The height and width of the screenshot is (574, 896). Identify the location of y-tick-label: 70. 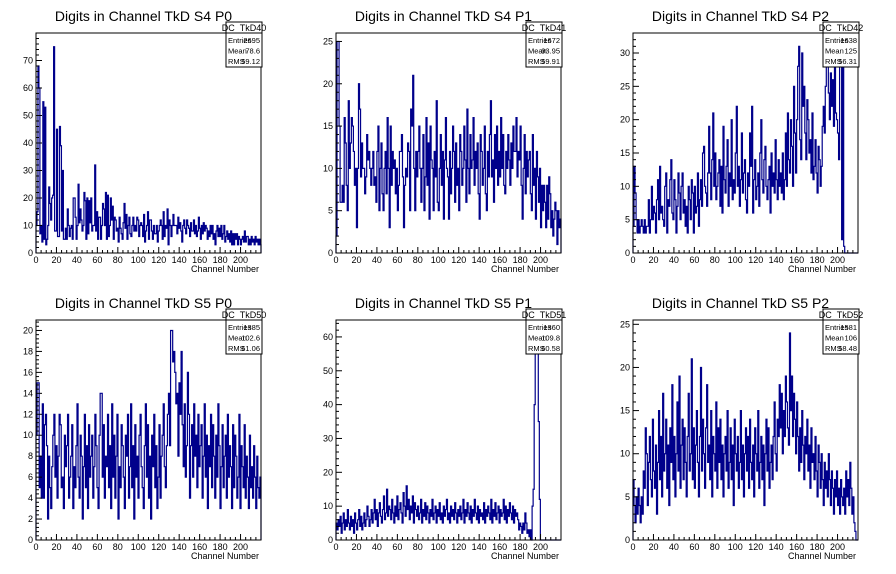
(28, 61).